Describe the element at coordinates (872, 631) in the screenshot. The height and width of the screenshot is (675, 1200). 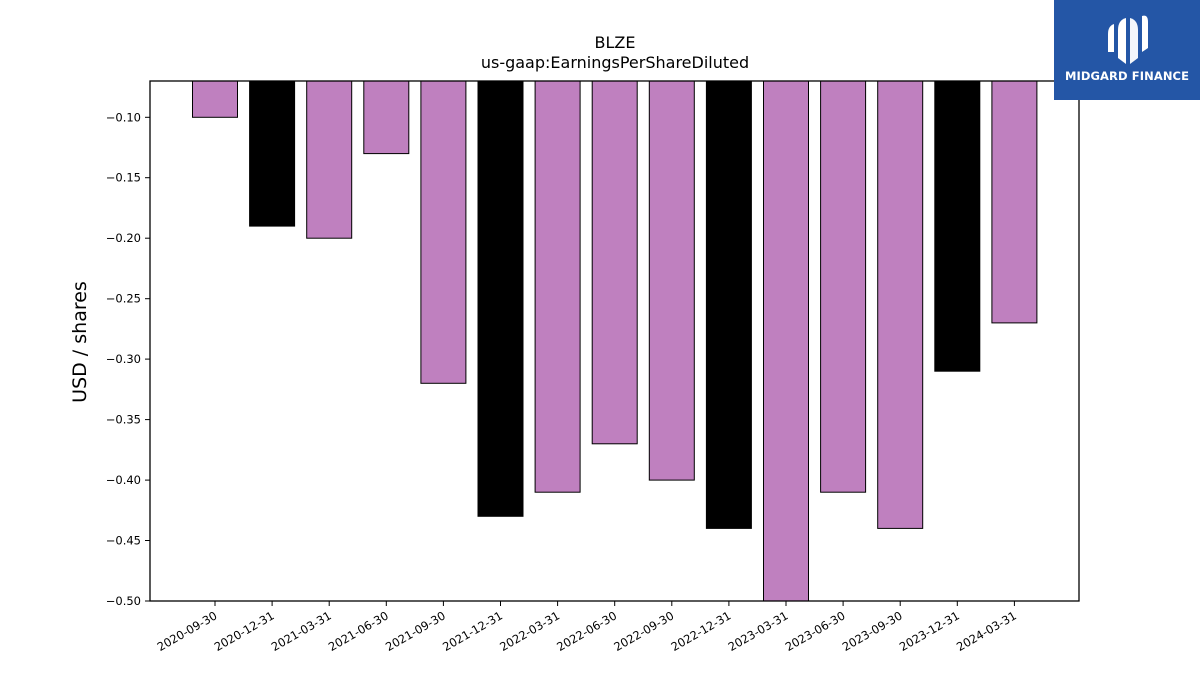
I see `x-tick-label: 2023-09-30` at that location.